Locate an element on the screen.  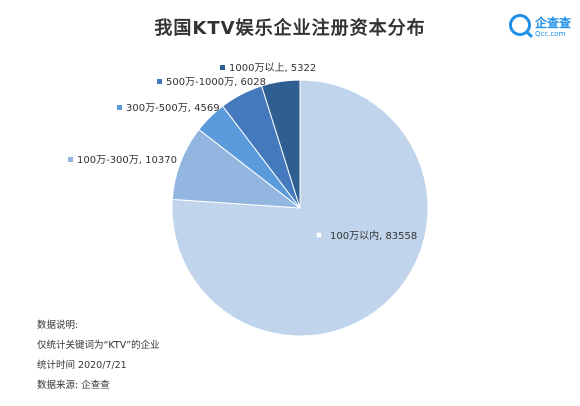
pie-label-lt100: 100万以内, 83558 is located at coordinates (366, 235).